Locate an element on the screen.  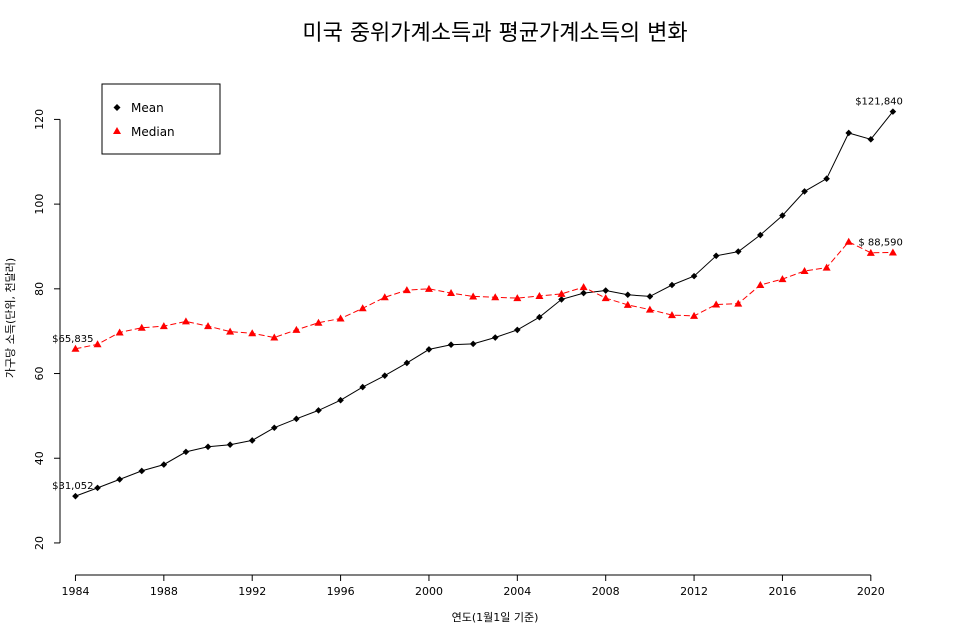
x-tick-label: 2004 is located at coordinates (517, 591).